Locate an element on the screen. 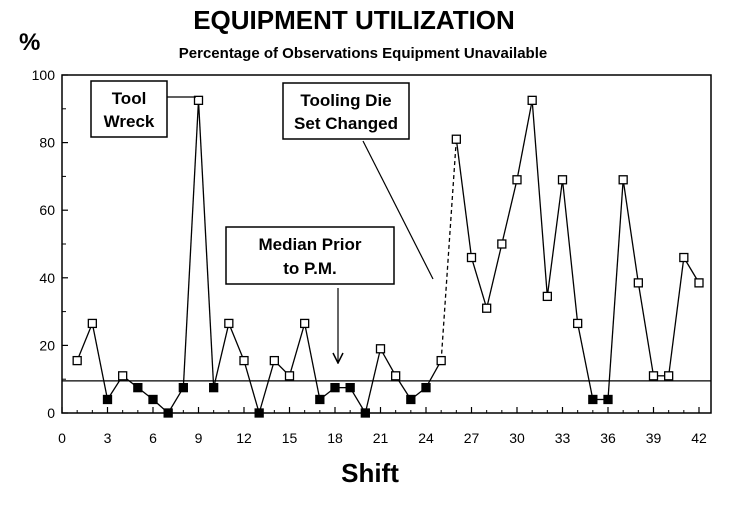 This screenshot has height=505, width=750. x-tick-label: 36 is located at coordinates (608, 438).